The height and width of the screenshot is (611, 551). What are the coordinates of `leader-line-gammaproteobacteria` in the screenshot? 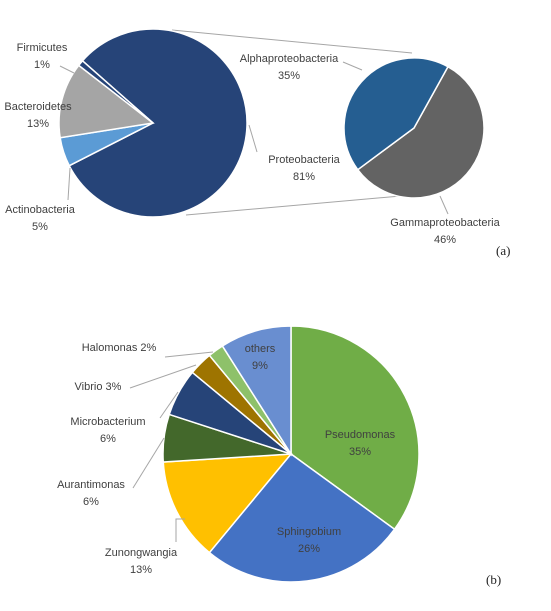 It's located at (444, 205).